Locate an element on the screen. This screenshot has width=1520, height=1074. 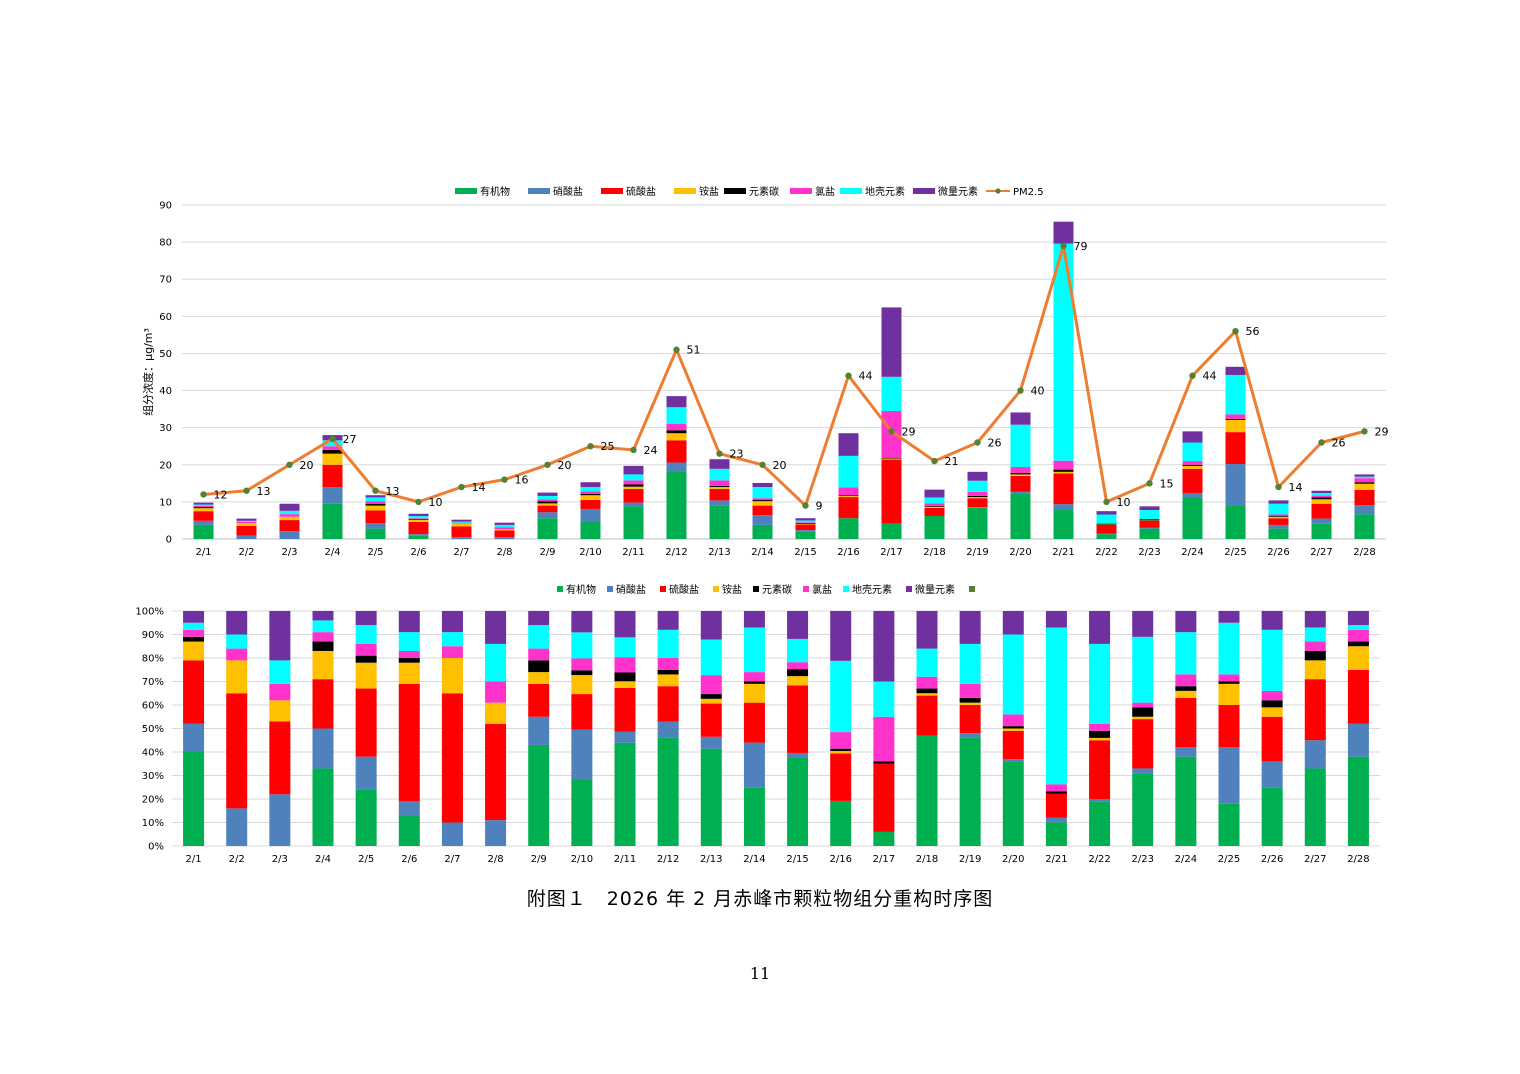
bottom-legend-label: 地壳元素 is located at coordinates (872, 589).